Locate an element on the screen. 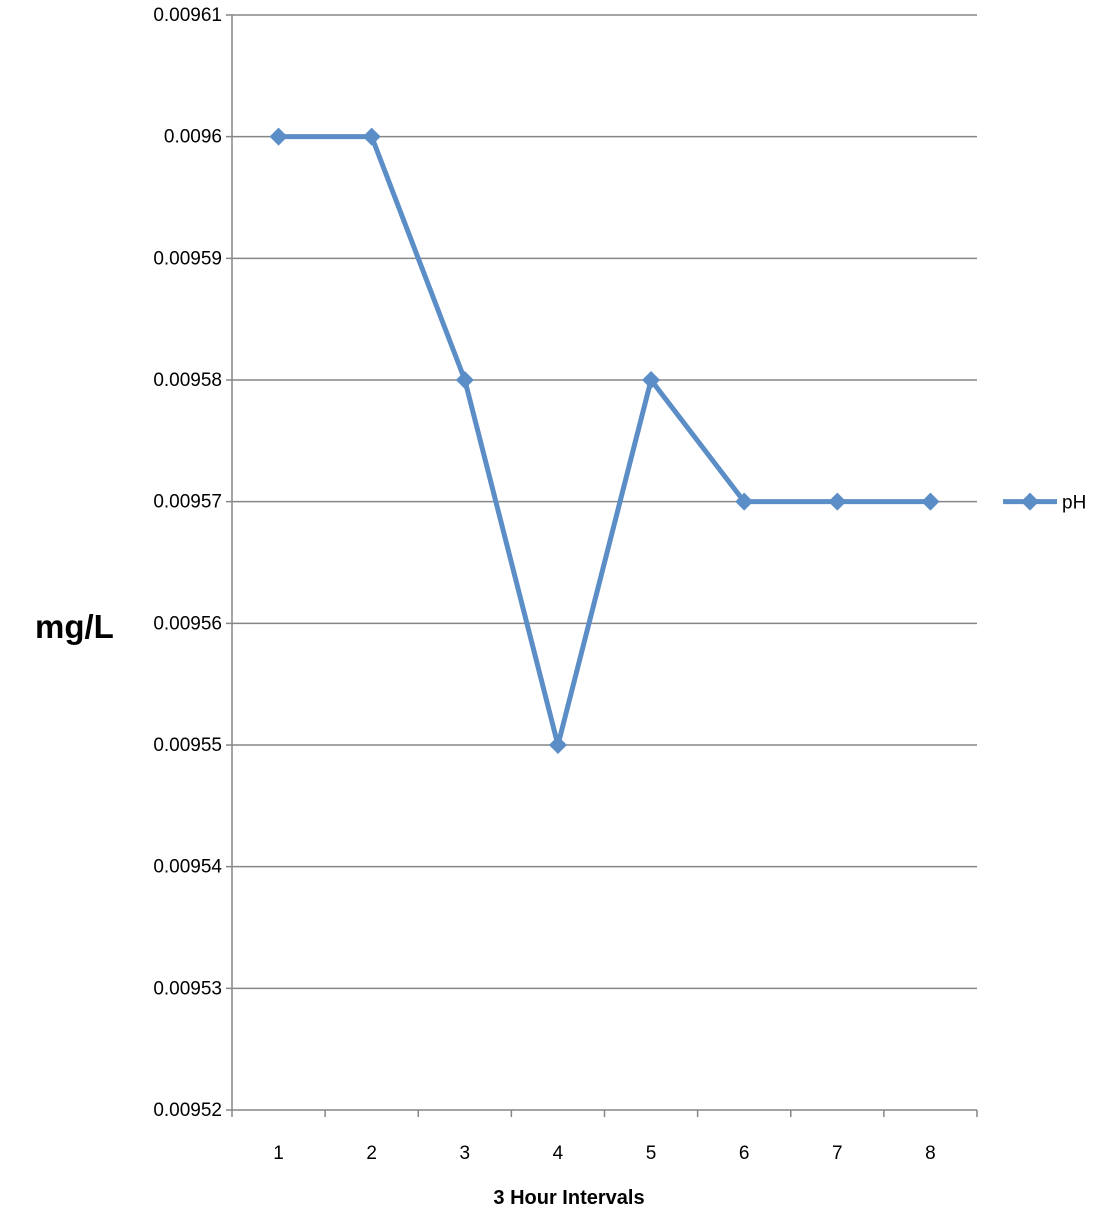 This screenshot has height=1220, width=1100. legend-label-pH: pH is located at coordinates (1074, 503).